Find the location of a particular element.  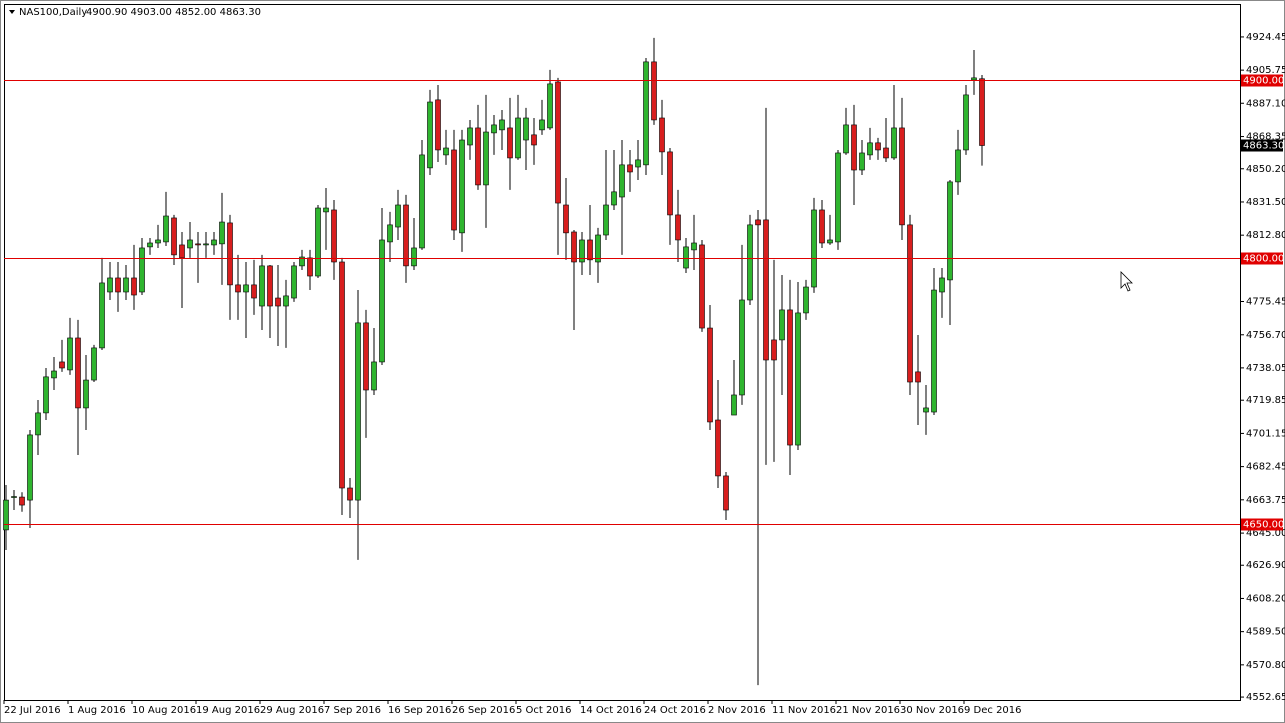

y-tick-label: 4719.85 is located at coordinates (1265, 400).